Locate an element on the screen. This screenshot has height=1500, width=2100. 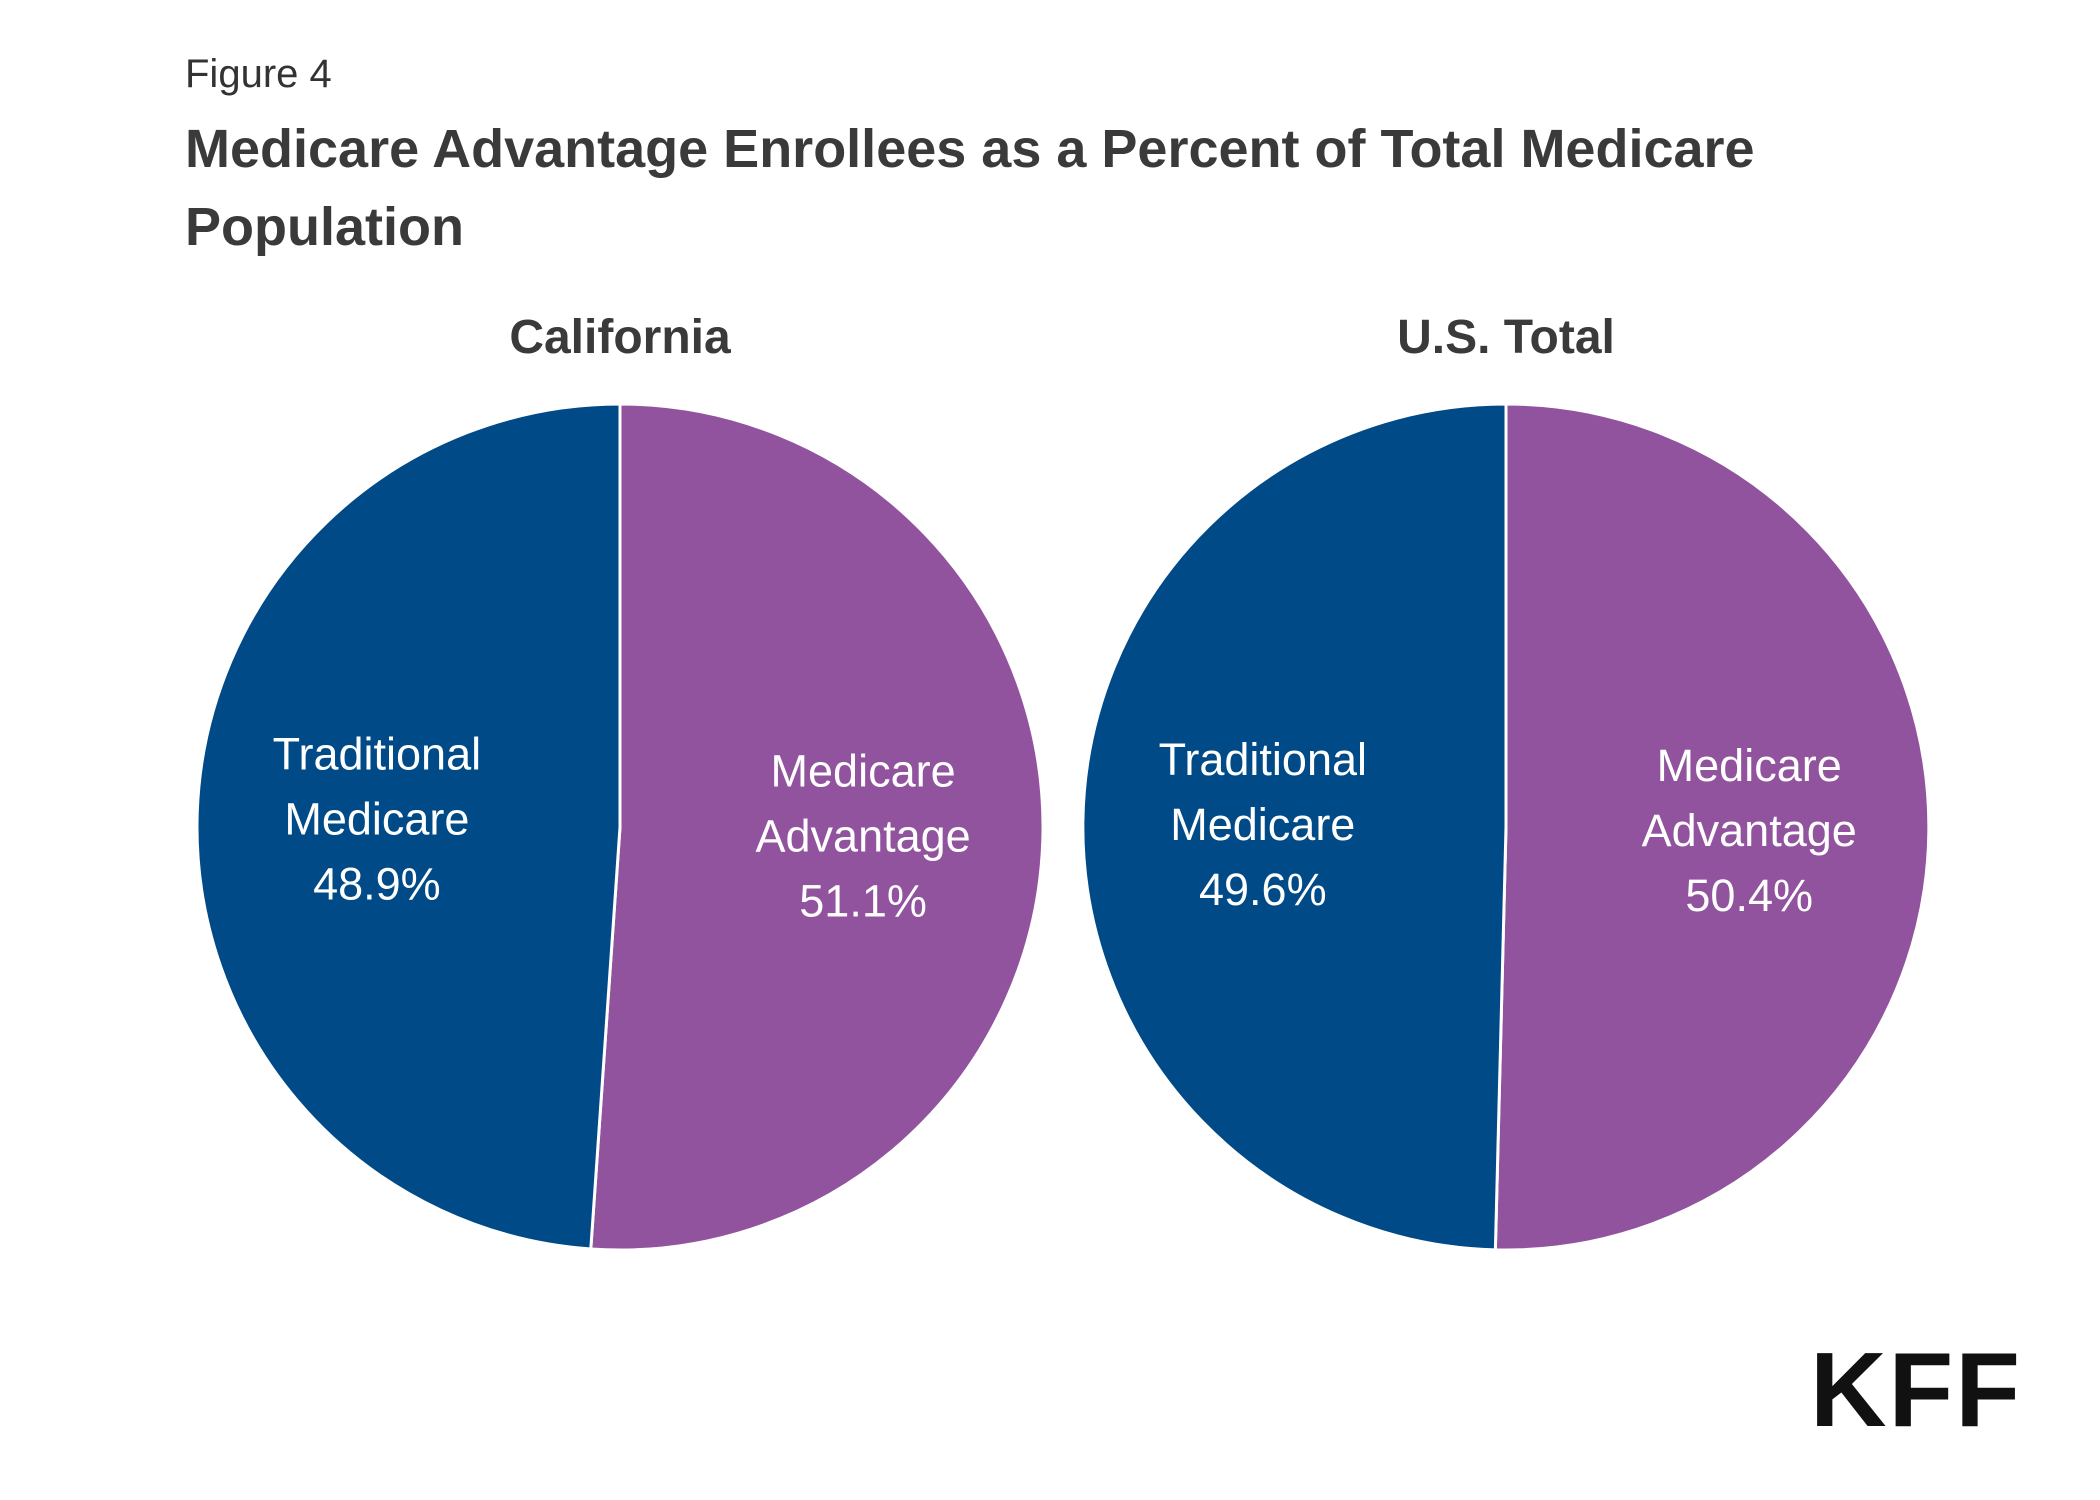
slice-value-label: 50.4% is located at coordinates (1749, 895).